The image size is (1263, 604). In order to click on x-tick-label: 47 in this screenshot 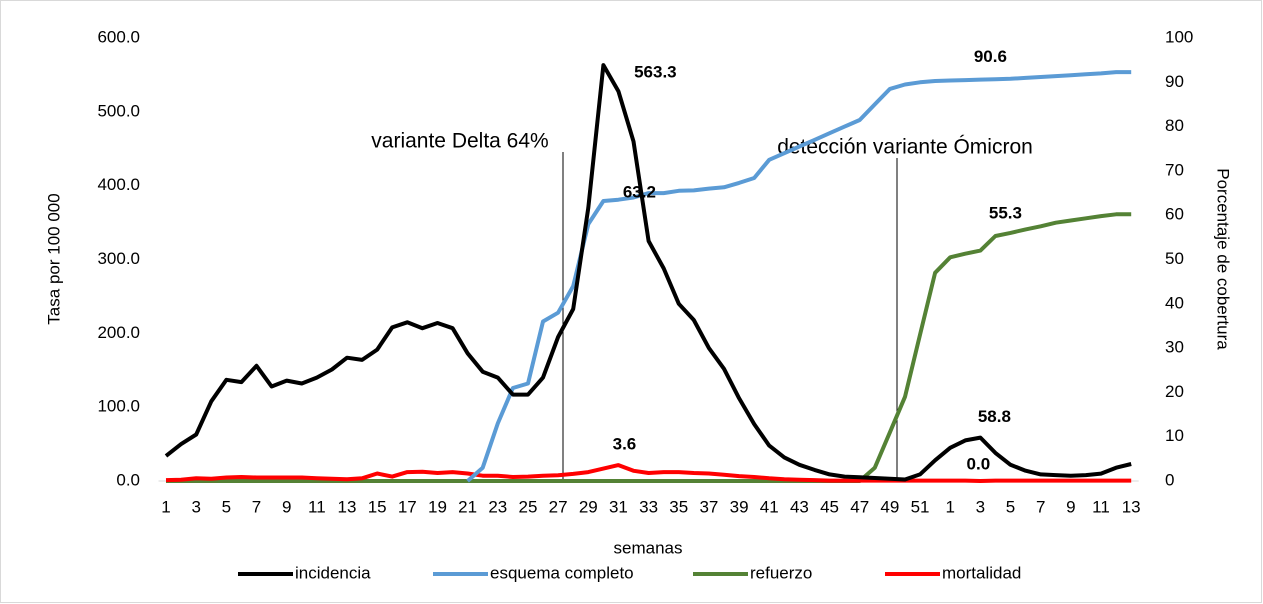, I will do `click(859, 506)`.